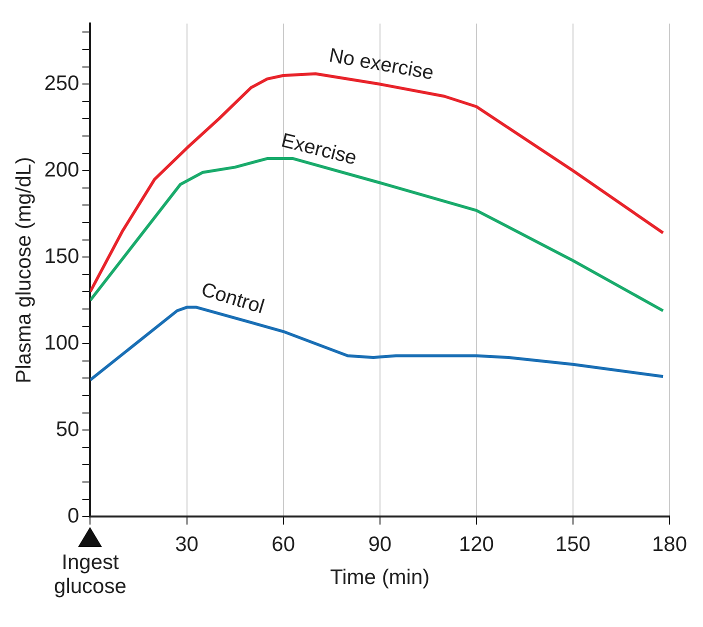  Describe the element at coordinates (380, 578) in the screenshot. I see `x-axis-title: Time (min)` at that location.